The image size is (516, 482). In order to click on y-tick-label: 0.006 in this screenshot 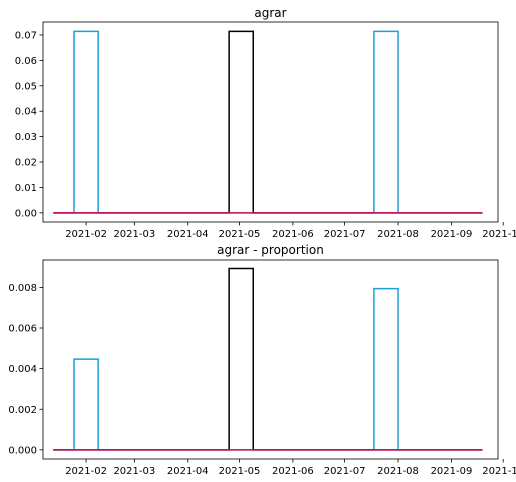, I will do `click(22, 329)`.